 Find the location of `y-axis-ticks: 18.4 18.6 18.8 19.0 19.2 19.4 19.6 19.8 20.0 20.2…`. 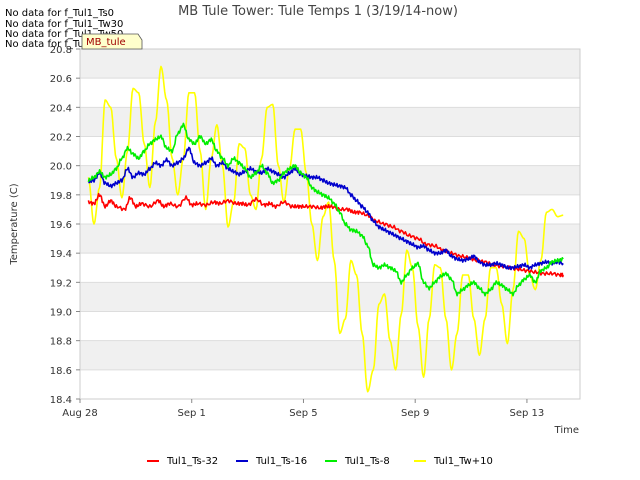

y-axis-ticks: 18.4 18.6 18.8 19.0 19.2 19.4 19.6 19.8 20.0 20.2… is located at coordinates (65, 225).